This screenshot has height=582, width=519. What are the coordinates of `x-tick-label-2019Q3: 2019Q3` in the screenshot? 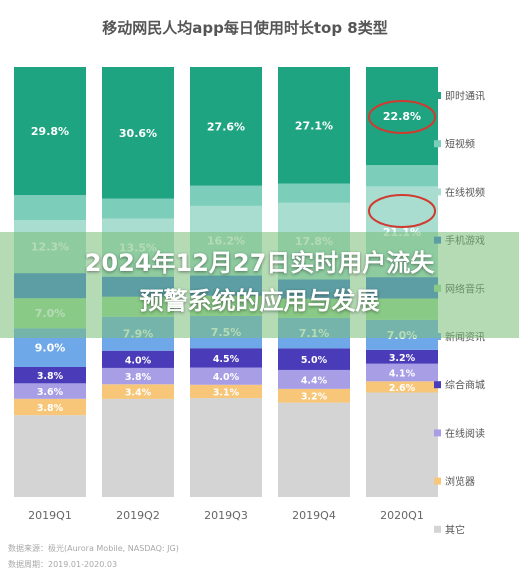 It's located at (226, 515).